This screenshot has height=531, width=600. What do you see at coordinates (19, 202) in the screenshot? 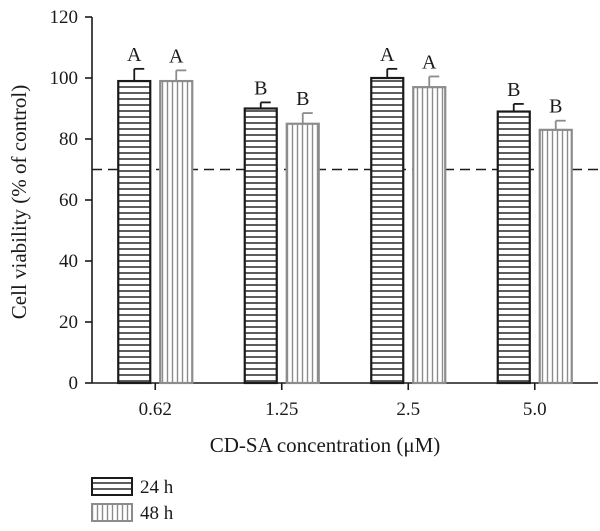
I see `y-axis-title: Cell viability (% of control)` at bounding box center [19, 202].